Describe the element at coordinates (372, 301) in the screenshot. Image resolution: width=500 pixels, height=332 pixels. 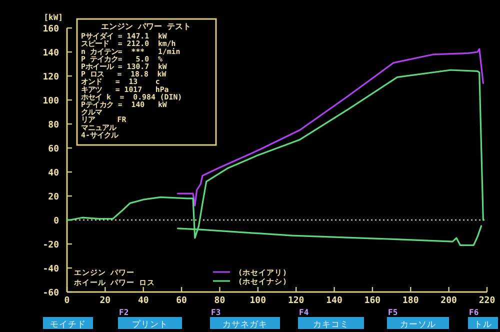
I see `x-tick-label: 160` at that location.